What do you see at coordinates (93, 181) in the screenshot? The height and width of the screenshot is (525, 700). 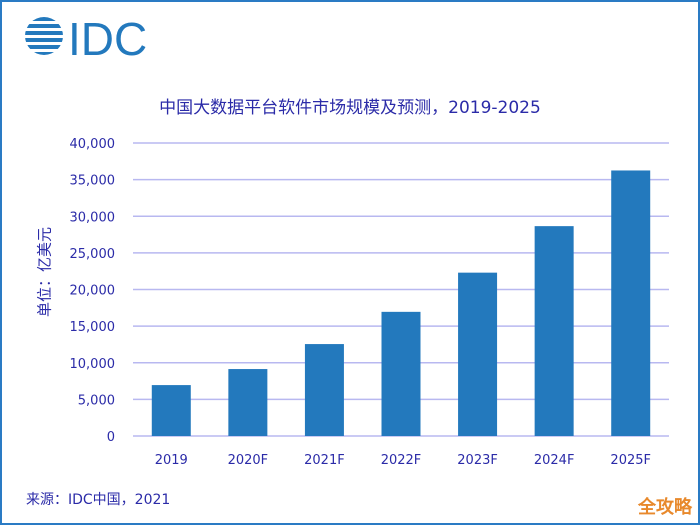 I see `y-tick-label: 35,000` at bounding box center [93, 181].